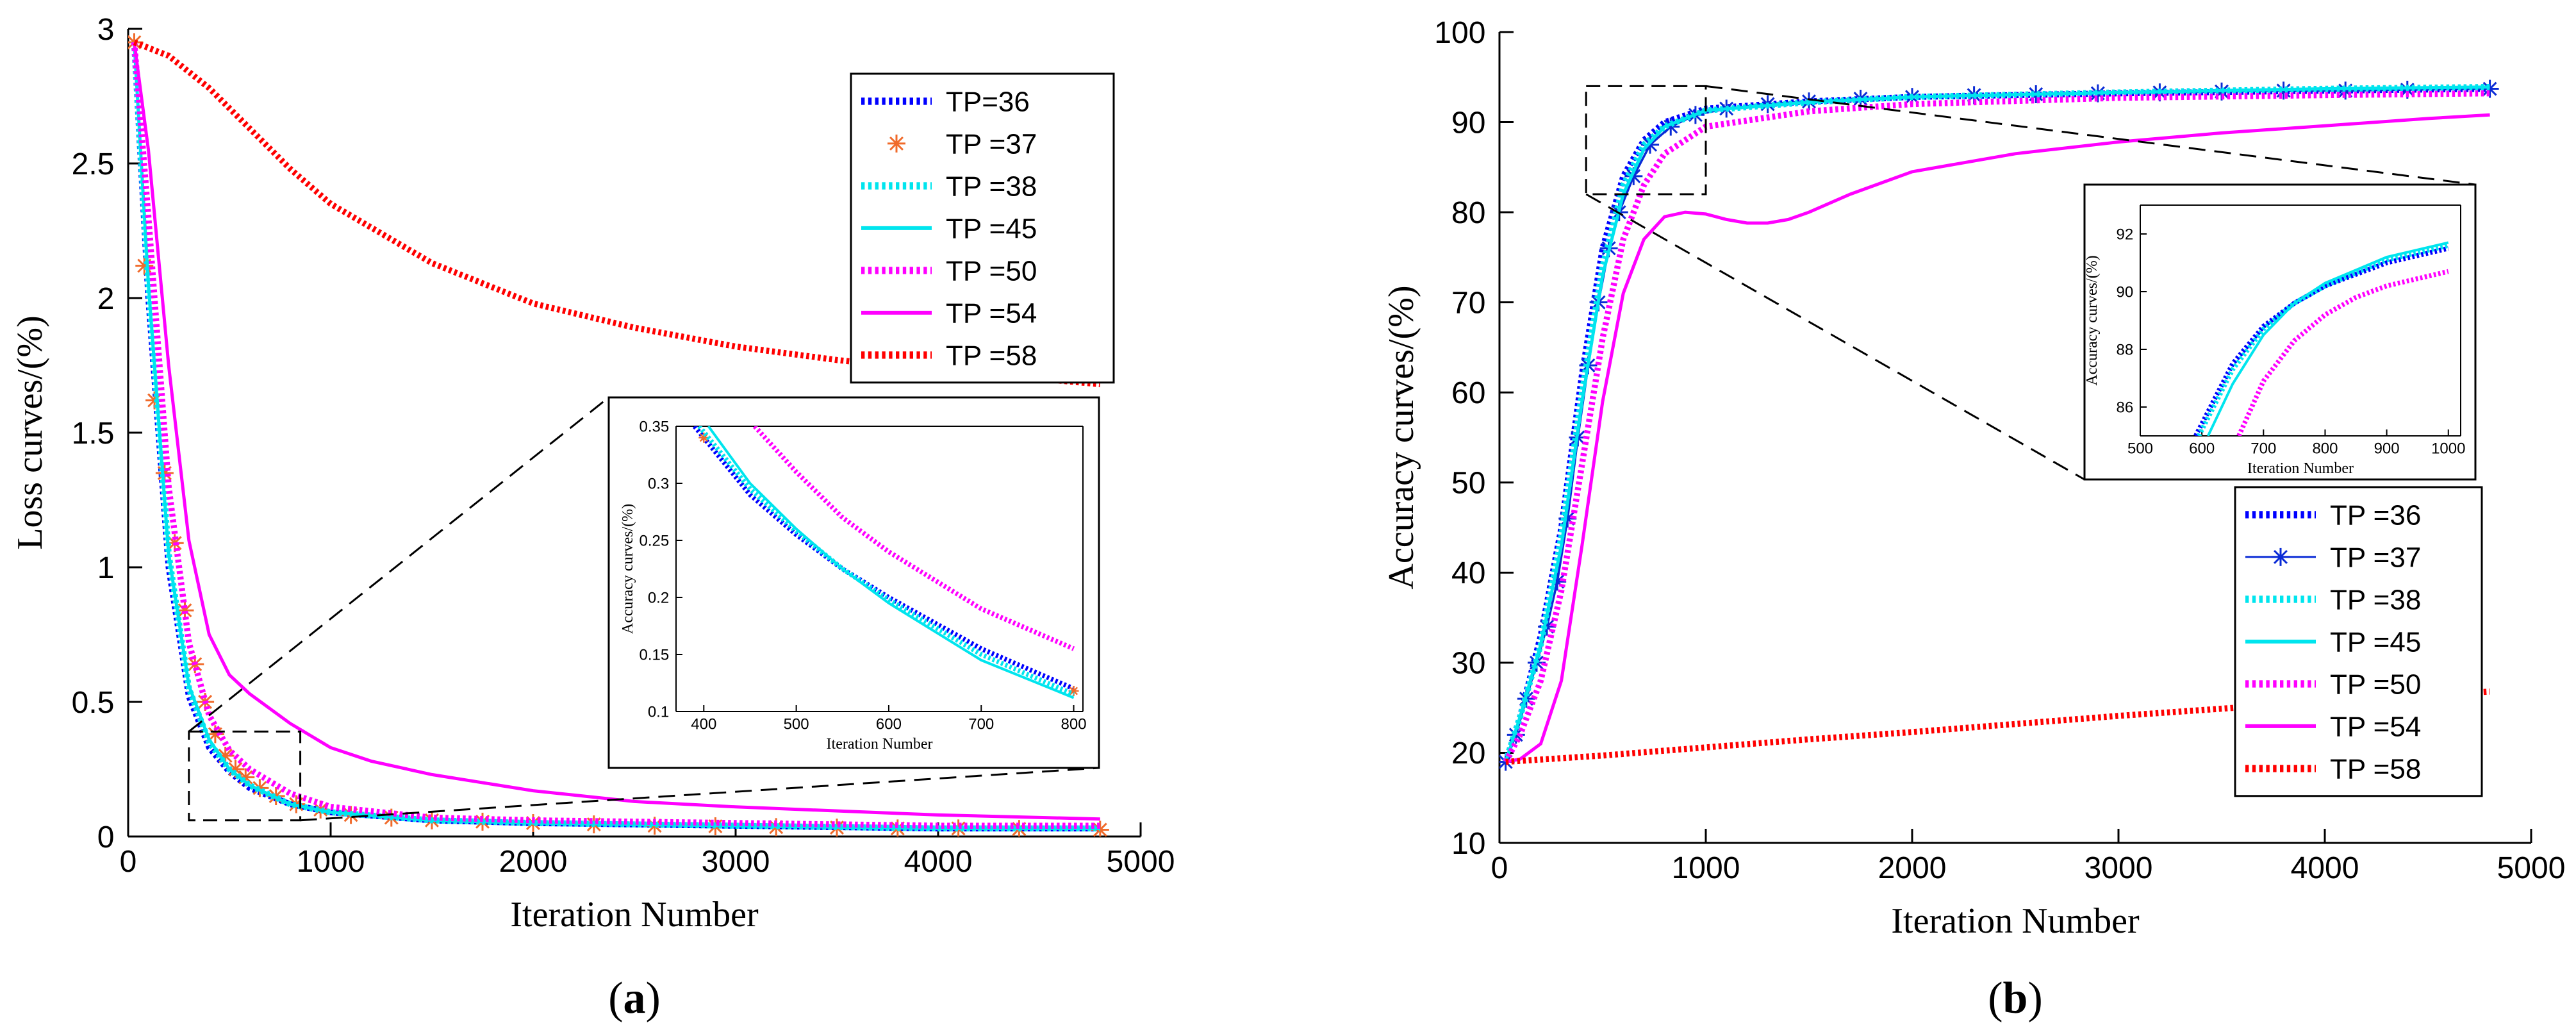  I want to click on legend-entry: TP =36, so click(2375, 515).